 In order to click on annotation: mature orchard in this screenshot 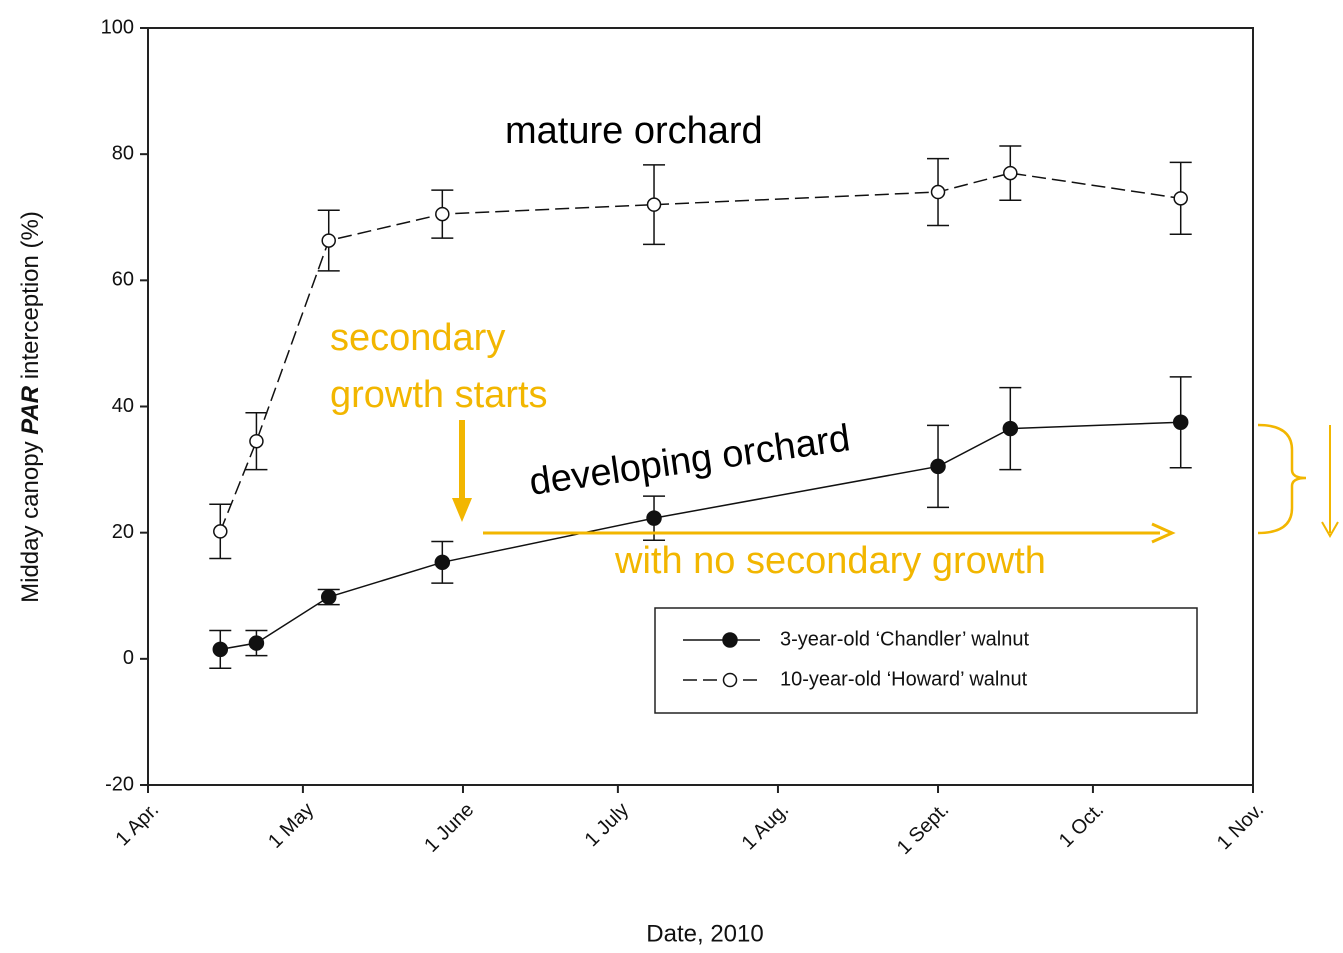, I will do `click(634, 131)`.